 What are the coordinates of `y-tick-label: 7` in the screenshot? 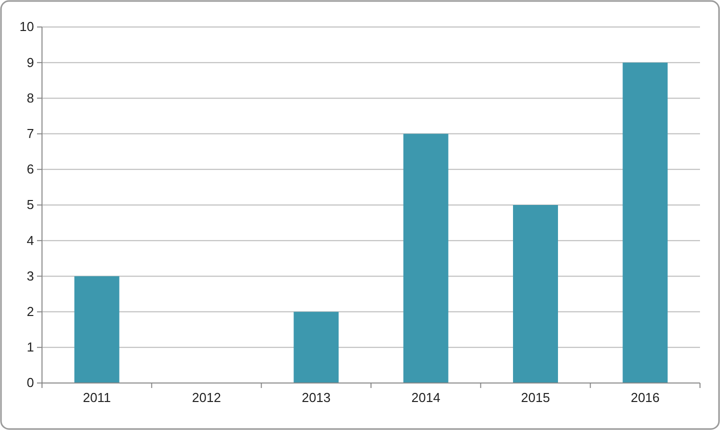 It's located at (30, 133).